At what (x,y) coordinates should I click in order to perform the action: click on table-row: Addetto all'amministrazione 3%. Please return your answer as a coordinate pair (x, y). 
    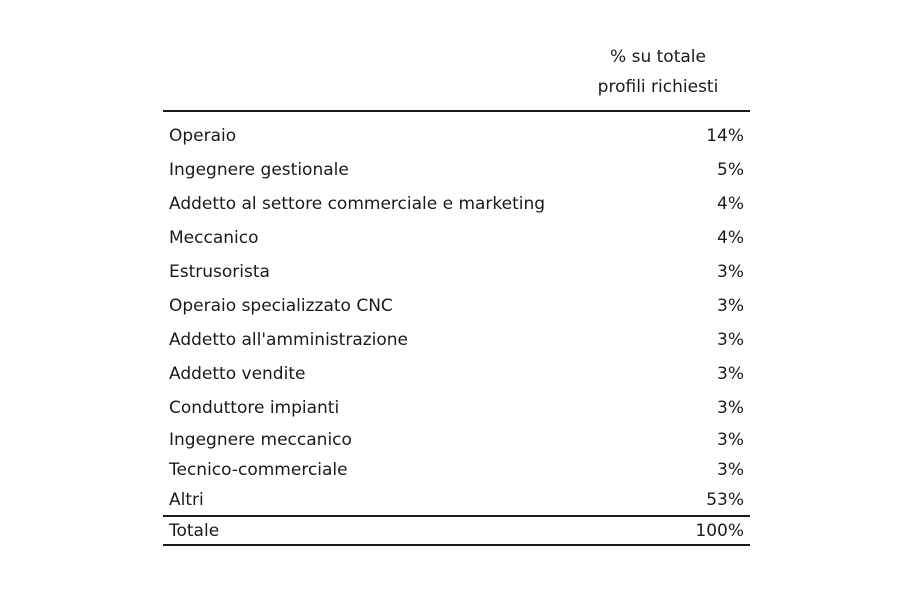
    Looking at the image, I should click on (456, 340).